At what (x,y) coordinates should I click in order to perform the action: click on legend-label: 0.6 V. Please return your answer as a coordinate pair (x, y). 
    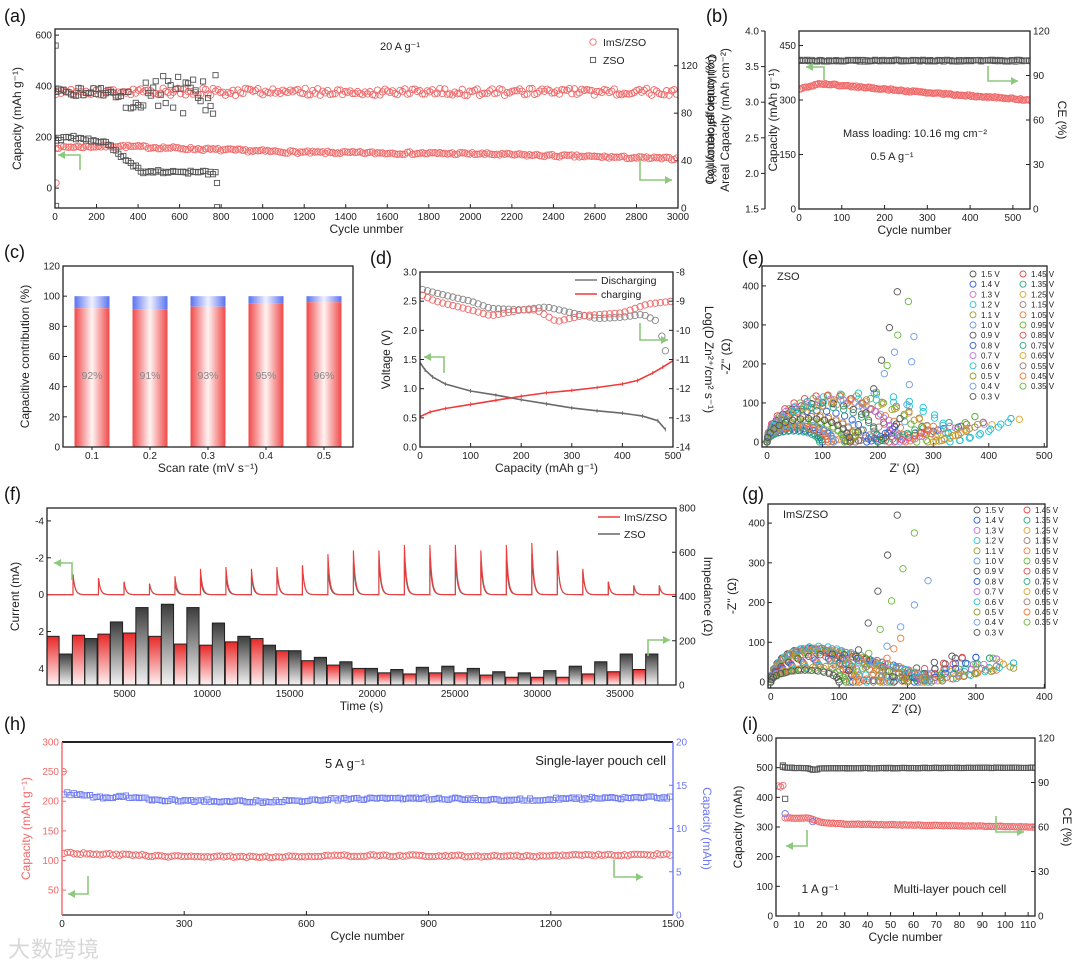
    Looking at the image, I should click on (994, 602).